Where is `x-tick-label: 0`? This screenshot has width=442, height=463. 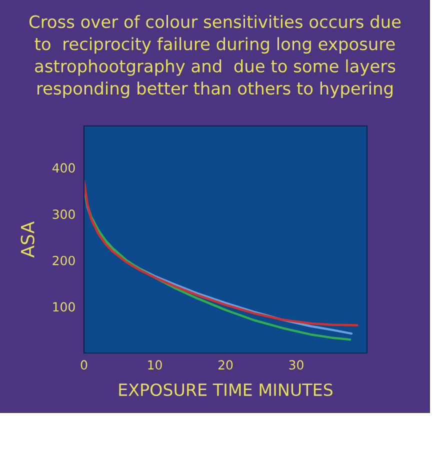 x-tick-label: 0 is located at coordinates (84, 365).